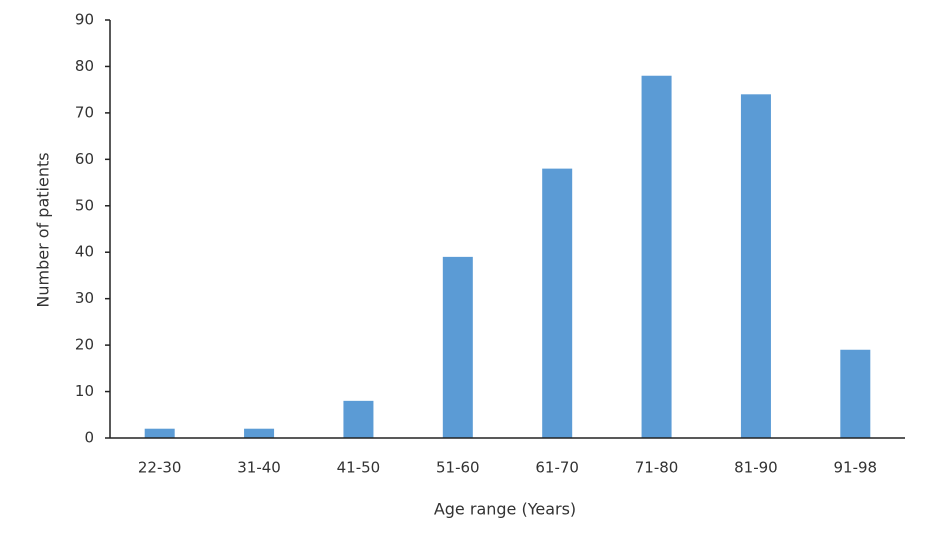 The height and width of the screenshot is (539, 945). What do you see at coordinates (856, 468) in the screenshot?
I see `x-tick-label: 91-98` at bounding box center [856, 468].